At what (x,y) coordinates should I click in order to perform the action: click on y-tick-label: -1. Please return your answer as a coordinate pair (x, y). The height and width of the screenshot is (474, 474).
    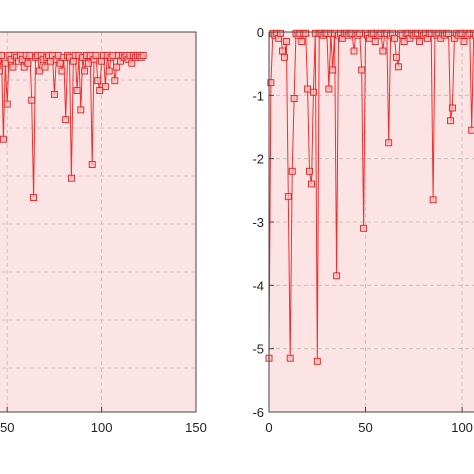
    Looking at the image, I should click on (258, 95).